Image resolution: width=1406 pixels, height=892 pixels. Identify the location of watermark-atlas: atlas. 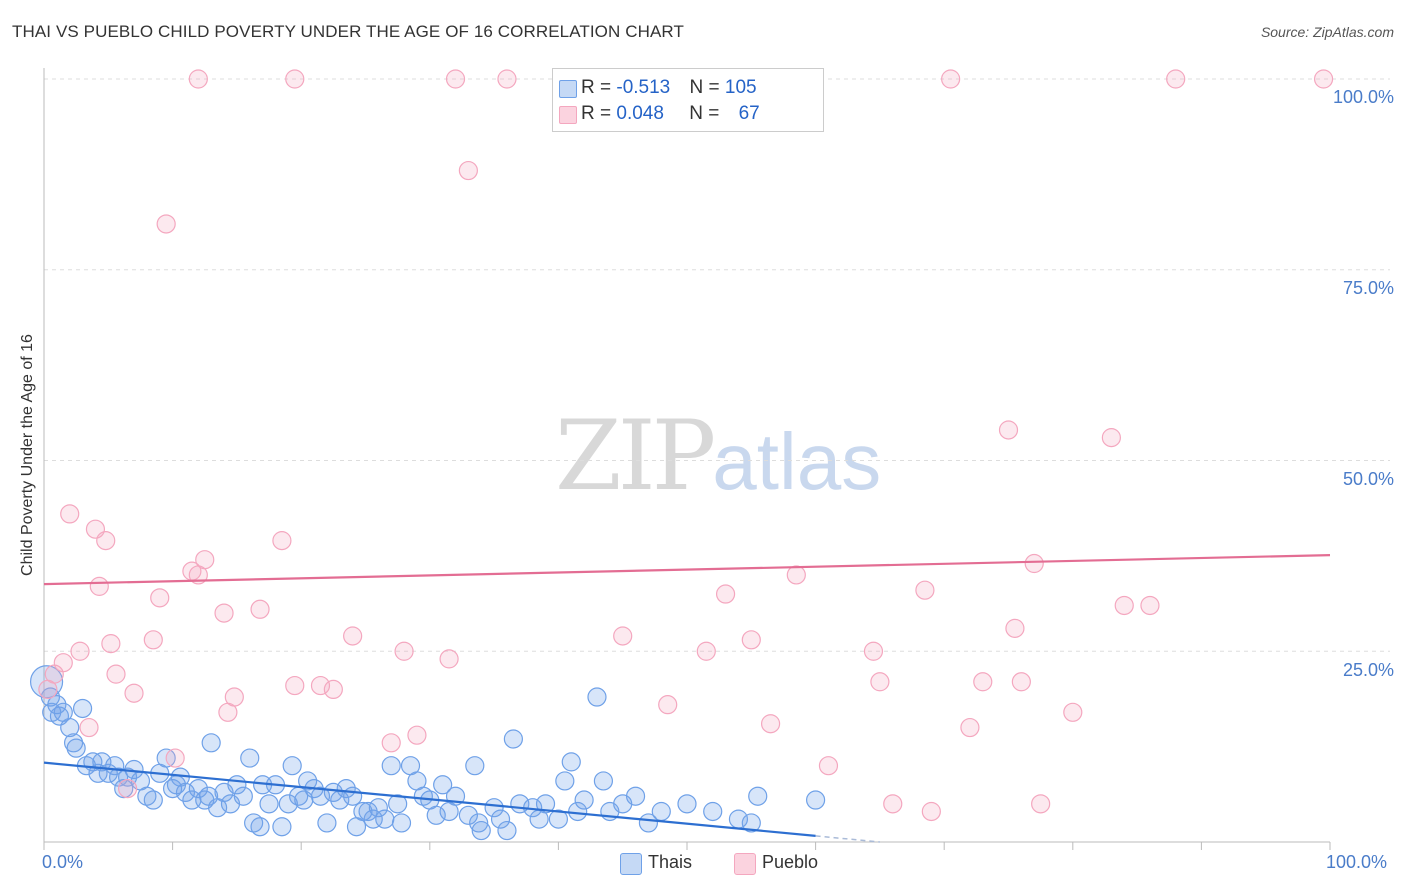
(797, 461).